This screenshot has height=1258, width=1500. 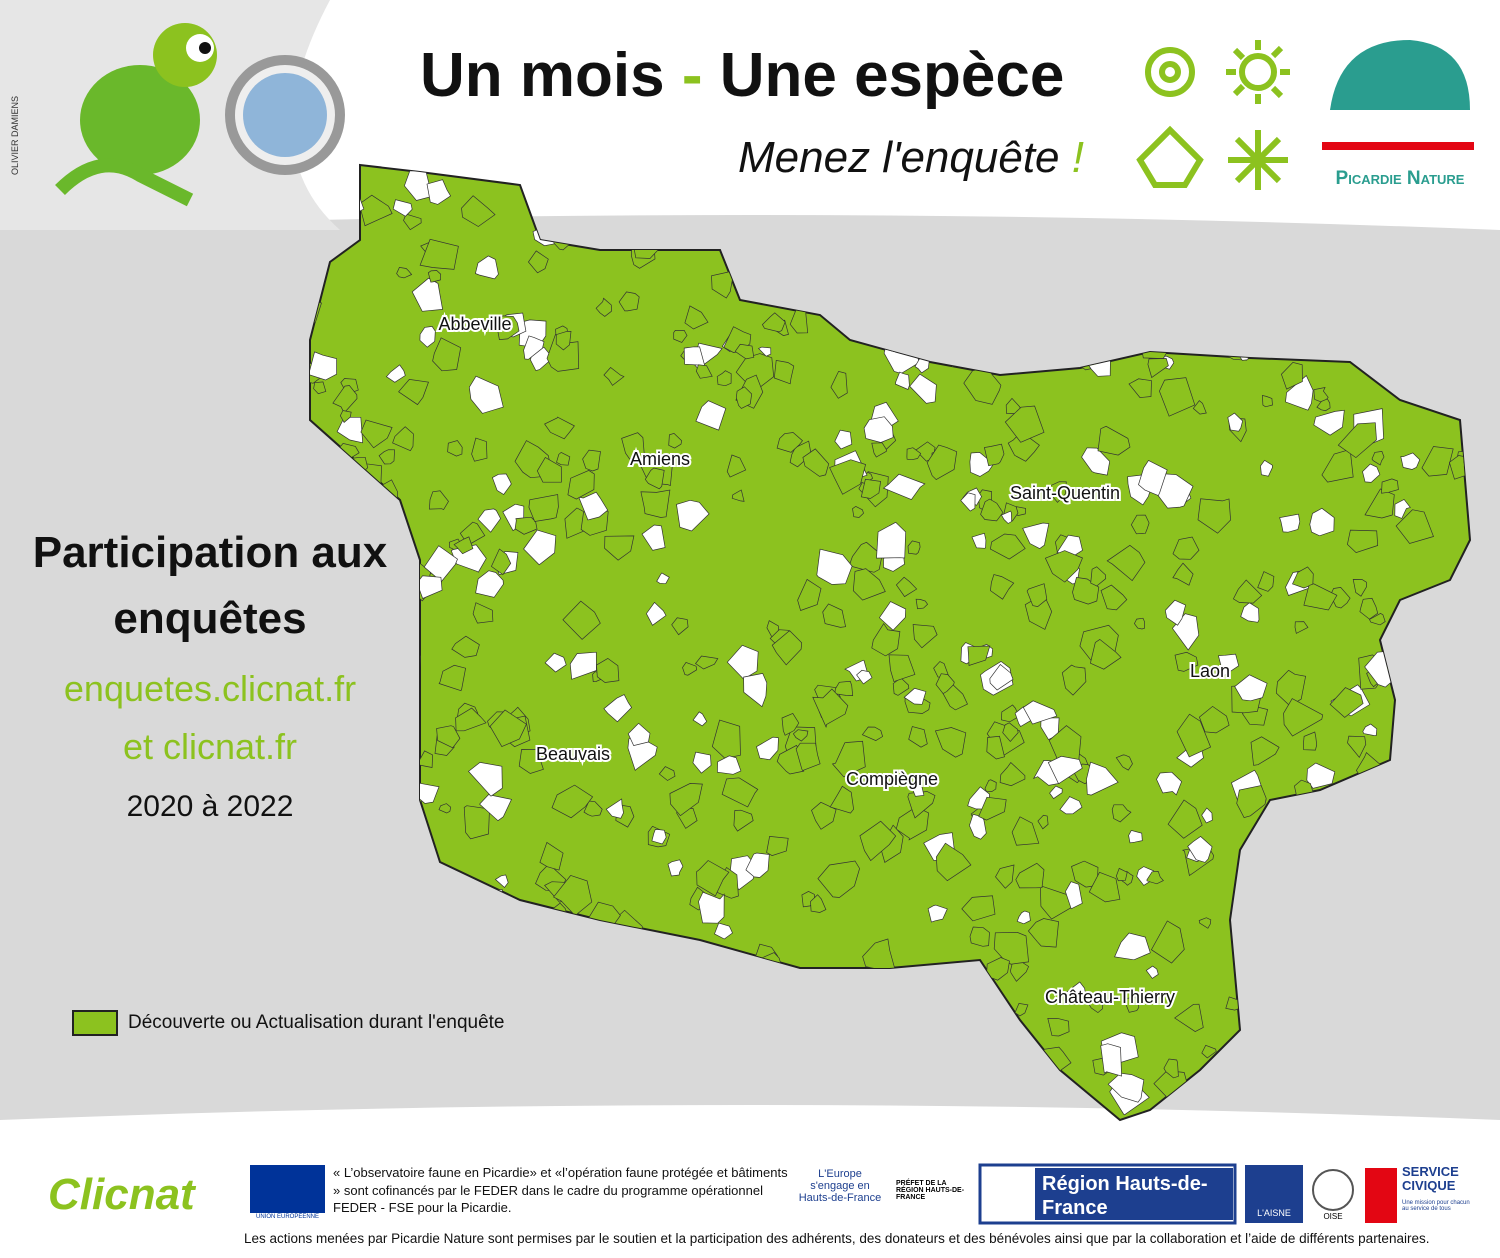 What do you see at coordinates (1110, 997) in the screenshot?
I see `city-label: Château-Thierry` at bounding box center [1110, 997].